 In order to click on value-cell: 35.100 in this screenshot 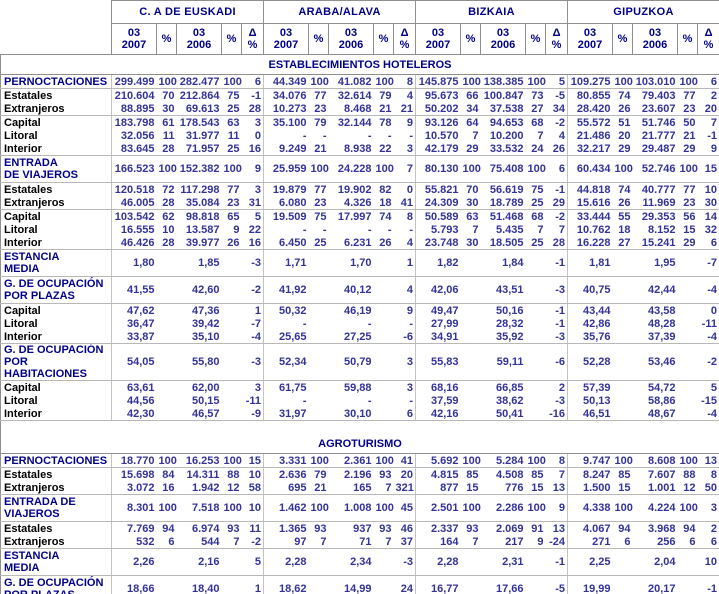, I will do `click(286, 122)`.